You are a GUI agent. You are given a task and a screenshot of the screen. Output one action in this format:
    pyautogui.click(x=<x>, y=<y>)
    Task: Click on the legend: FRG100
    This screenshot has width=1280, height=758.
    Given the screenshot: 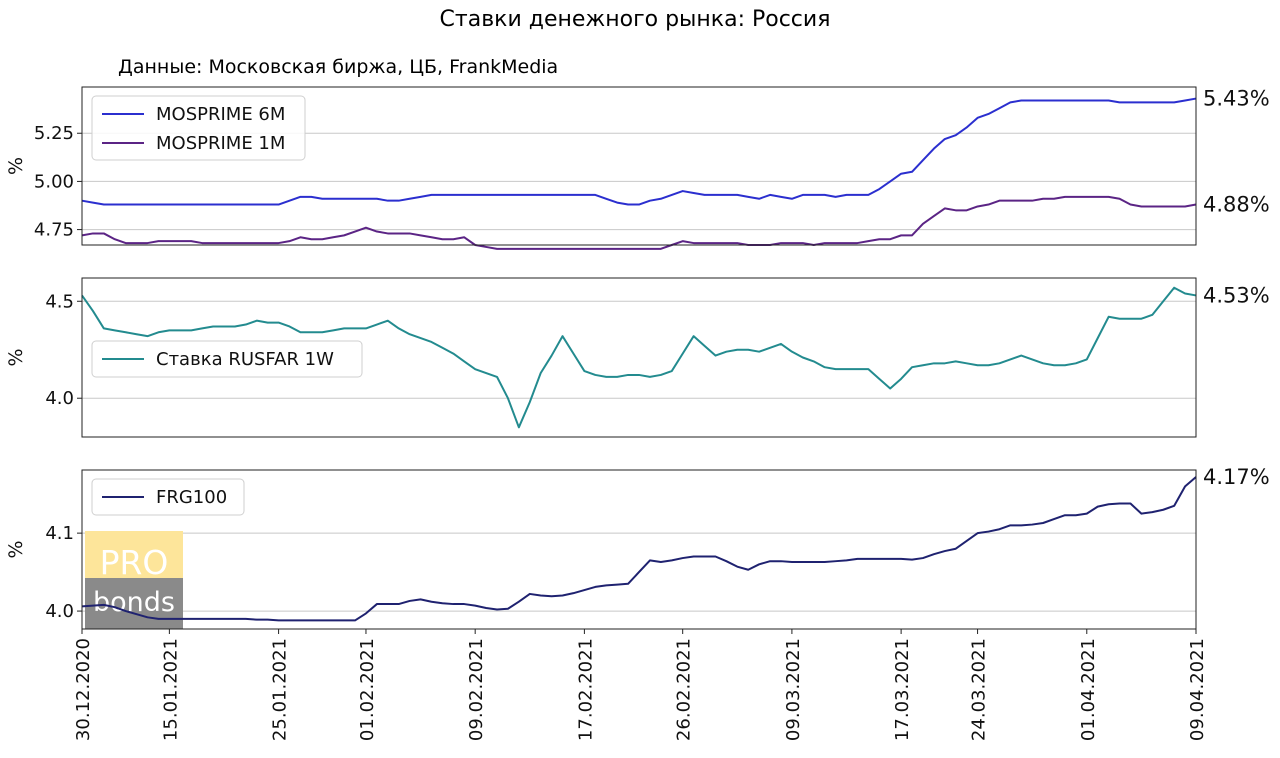 What is the action you would take?
    pyautogui.click(x=168, y=497)
    